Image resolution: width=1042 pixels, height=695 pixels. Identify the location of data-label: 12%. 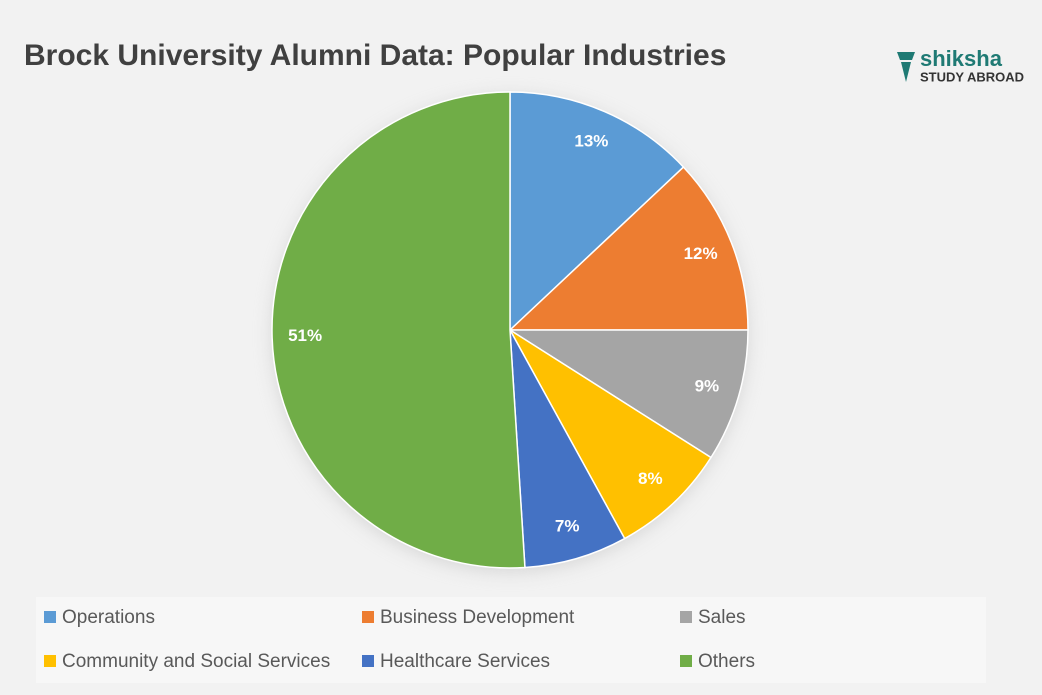
(701, 253).